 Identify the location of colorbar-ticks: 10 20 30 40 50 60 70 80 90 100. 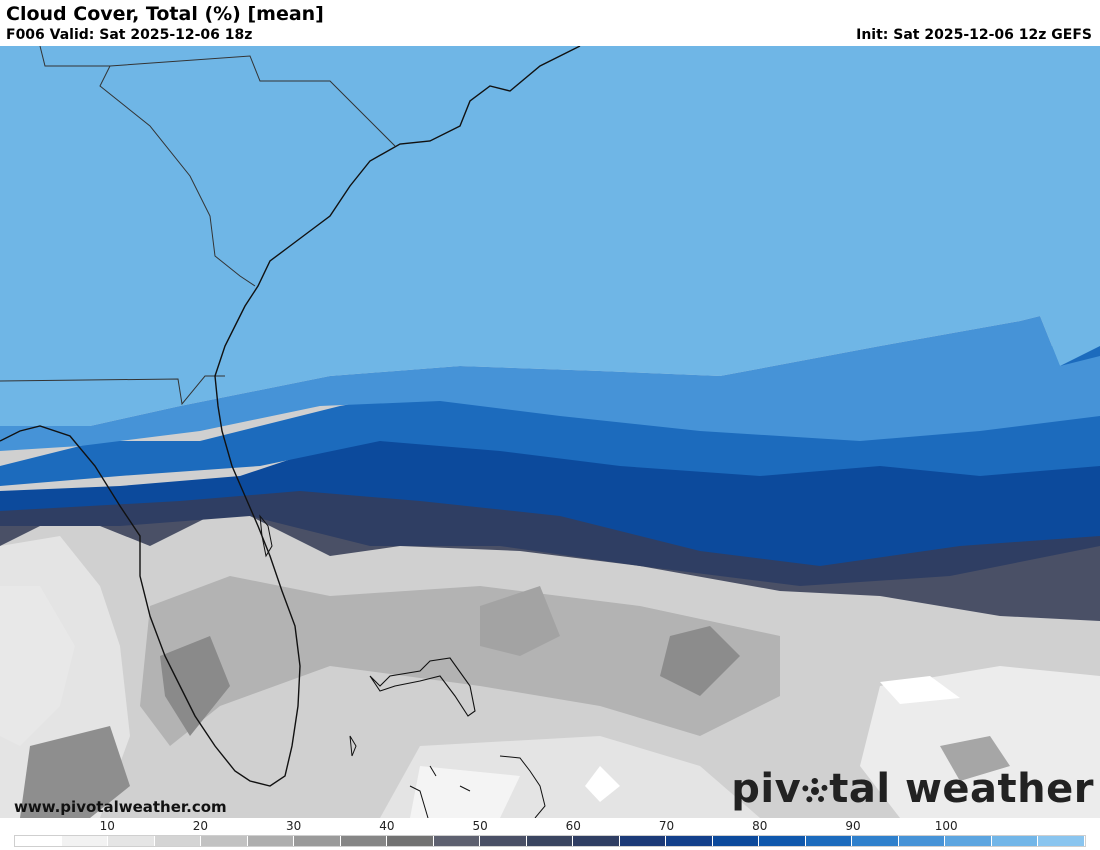
(550, 827).